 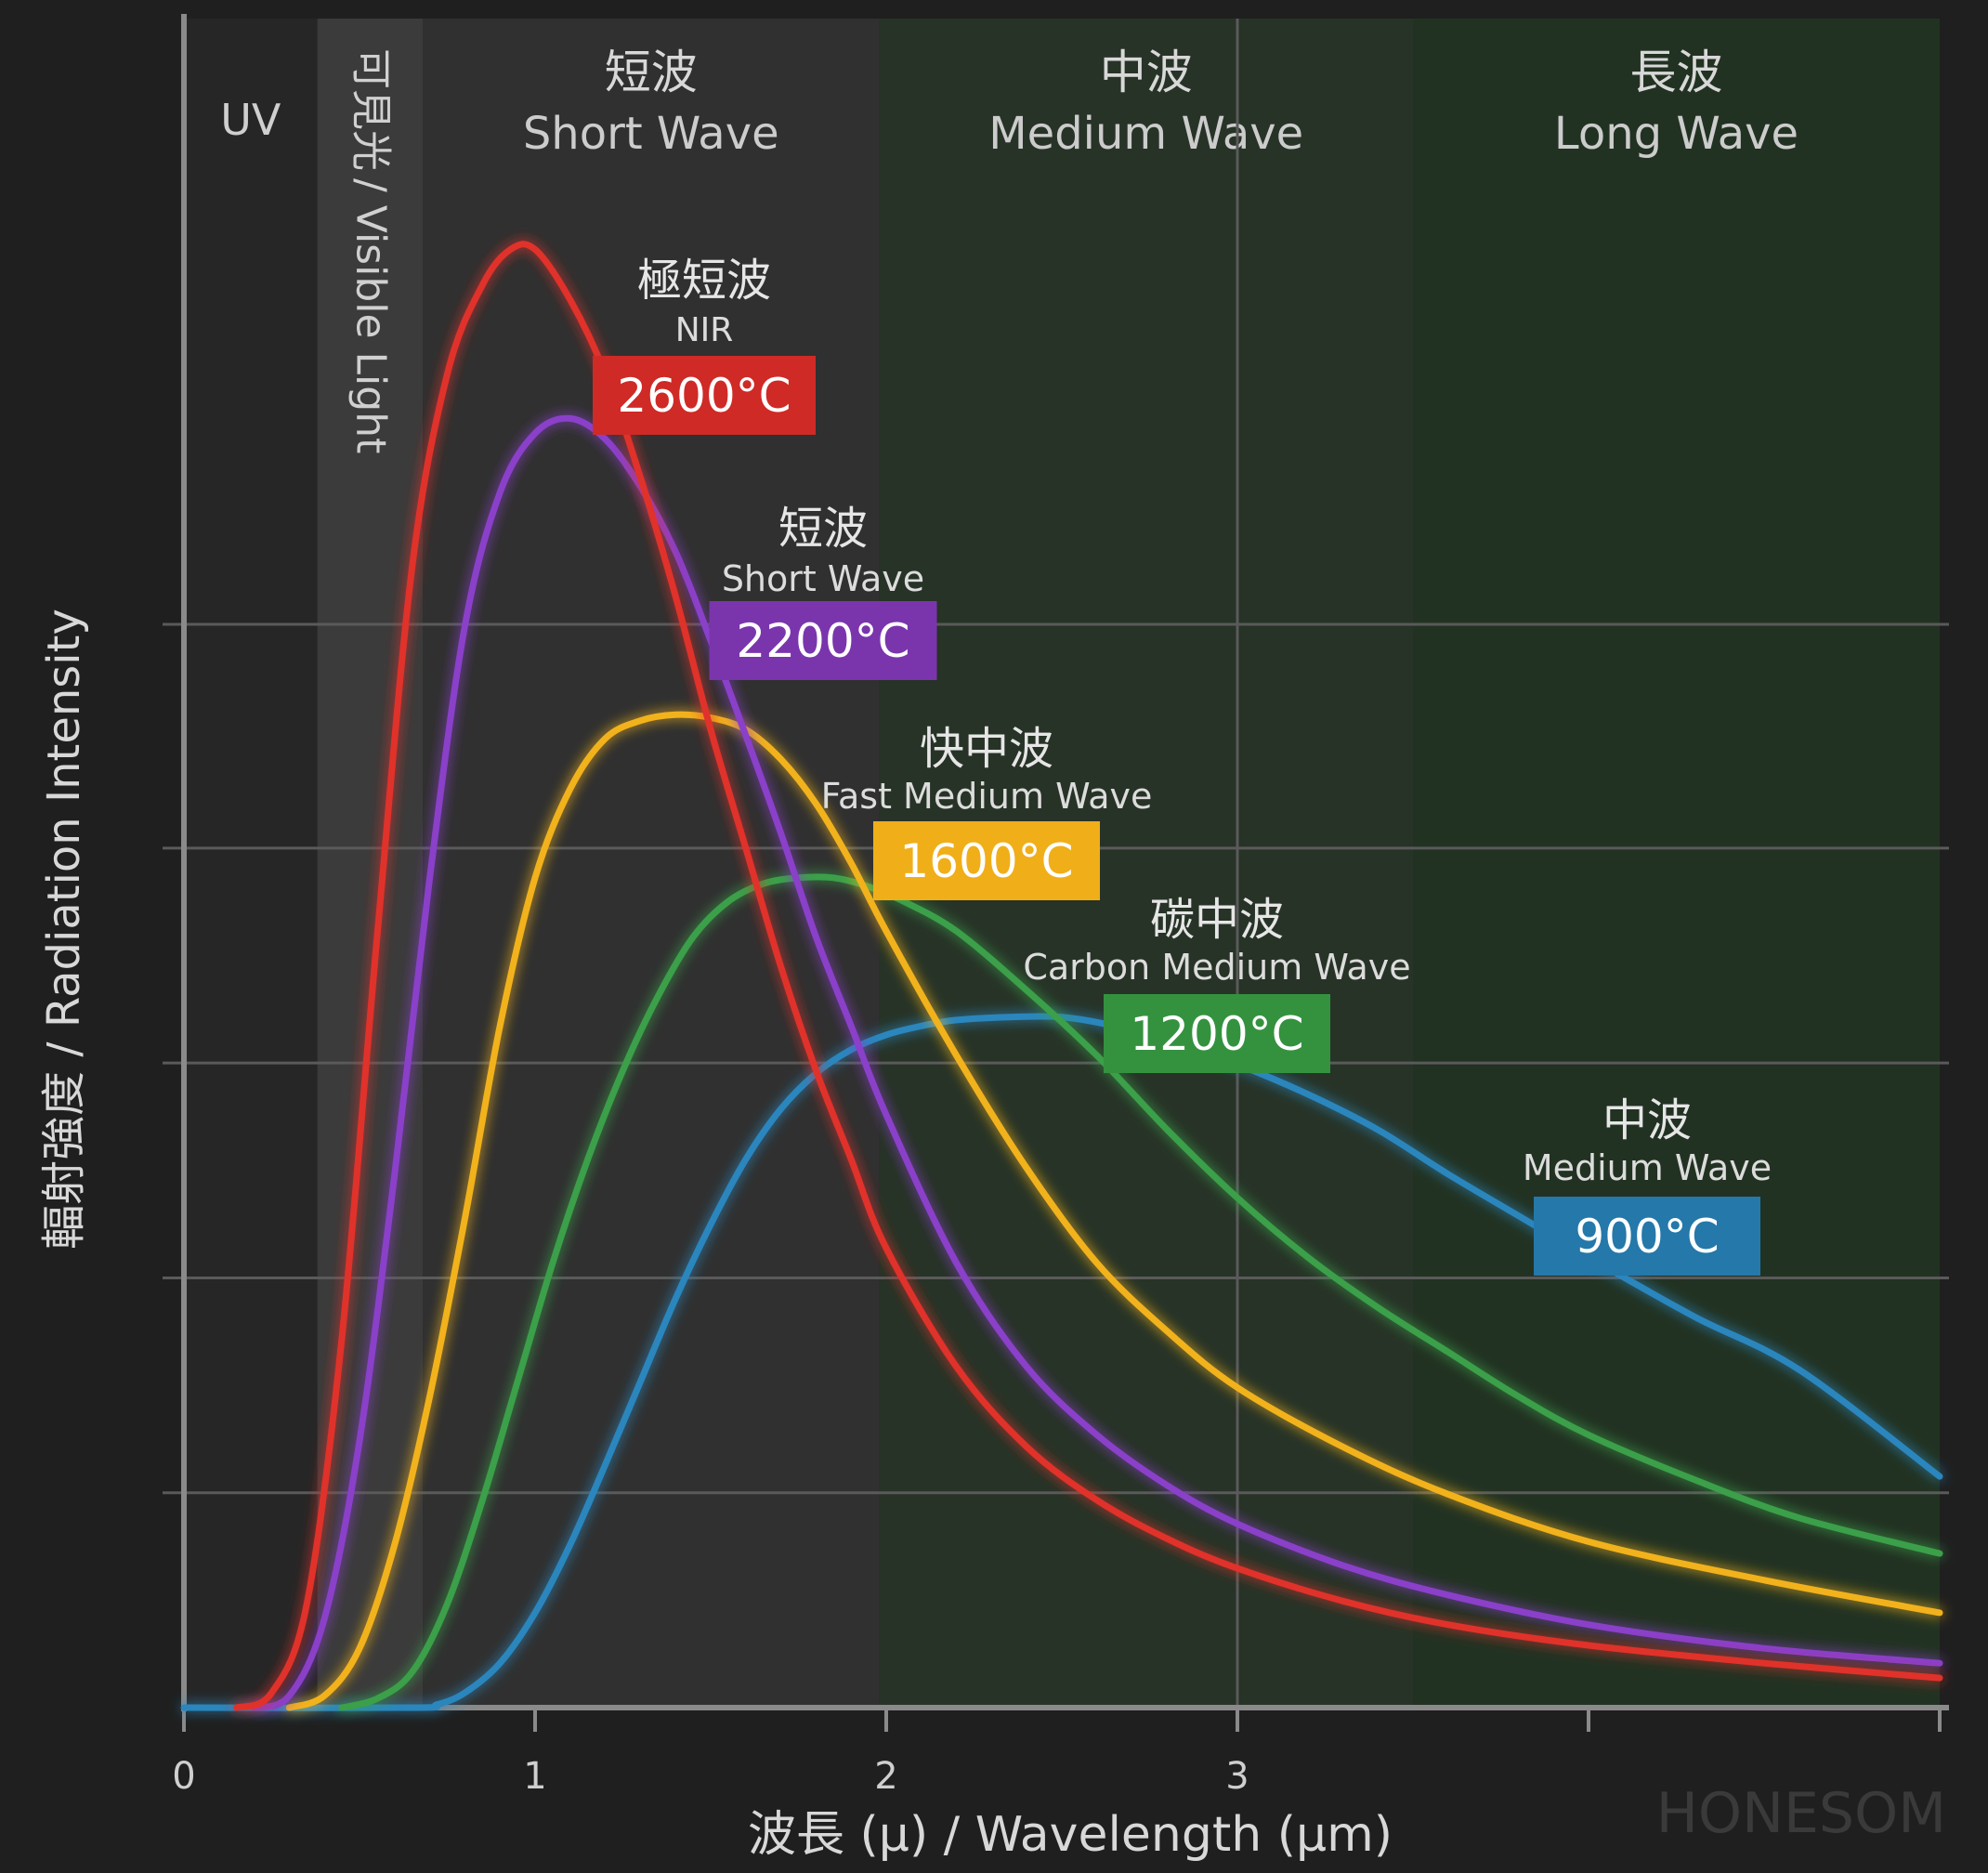 I want to click on series-temp-label-1200: 1200°C, so click(x=1217, y=1034).